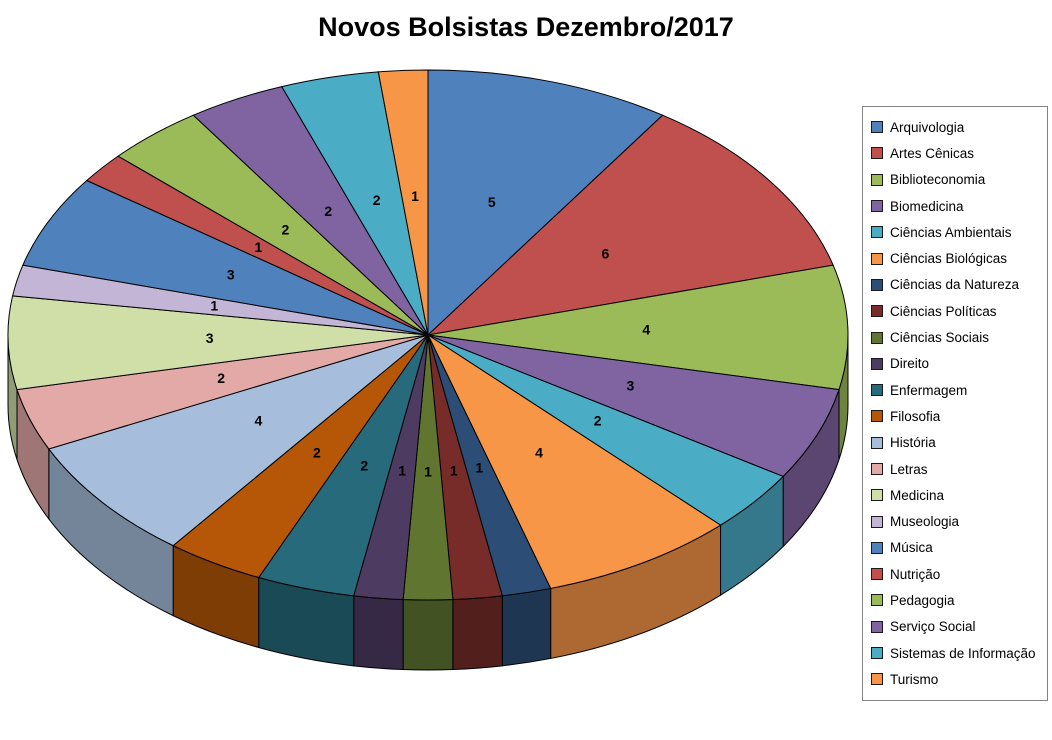 This screenshot has height=740, width=1052. What do you see at coordinates (925, 522) in the screenshot?
I see `legend-label: Museologia` at bounding box center [925, 522].